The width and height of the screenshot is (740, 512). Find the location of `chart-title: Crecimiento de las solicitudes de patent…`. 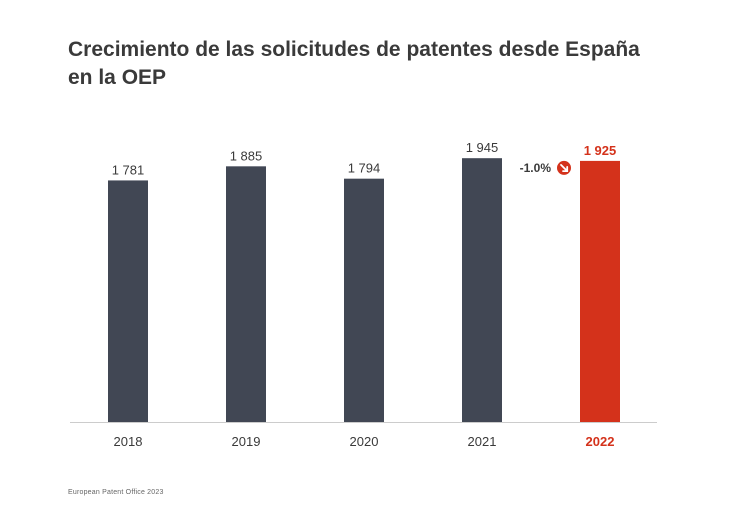

chart-title: Crecimiento de las solicitudes de patent… is located at coordinates (354, 63).